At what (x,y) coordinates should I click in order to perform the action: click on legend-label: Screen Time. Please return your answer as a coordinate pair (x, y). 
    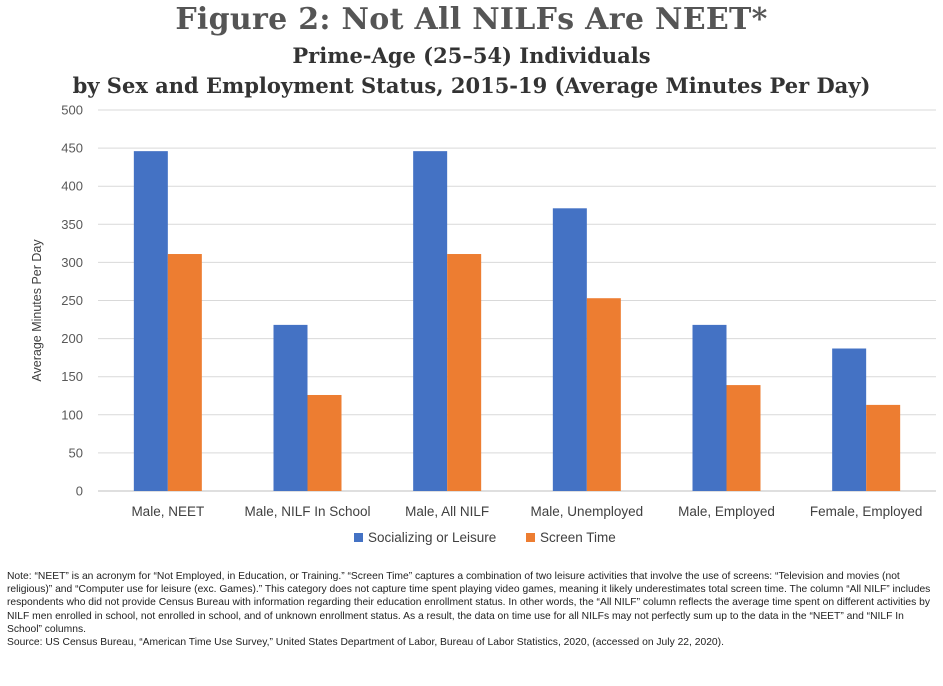
    Looking at the image, I should click on (578, 537).